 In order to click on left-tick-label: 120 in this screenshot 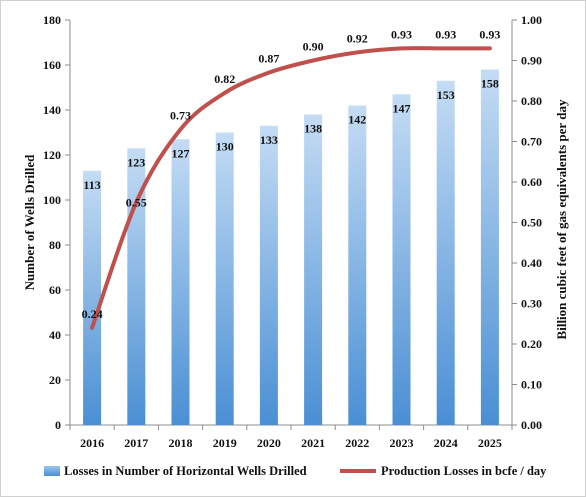, I will do `click(52, 155)`.